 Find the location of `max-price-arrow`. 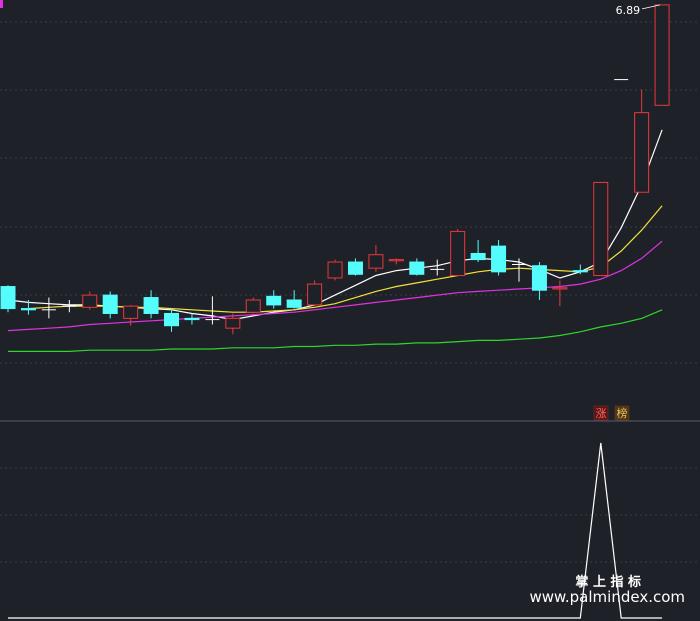

max-price-arrow is located at coordinates (651, 7).